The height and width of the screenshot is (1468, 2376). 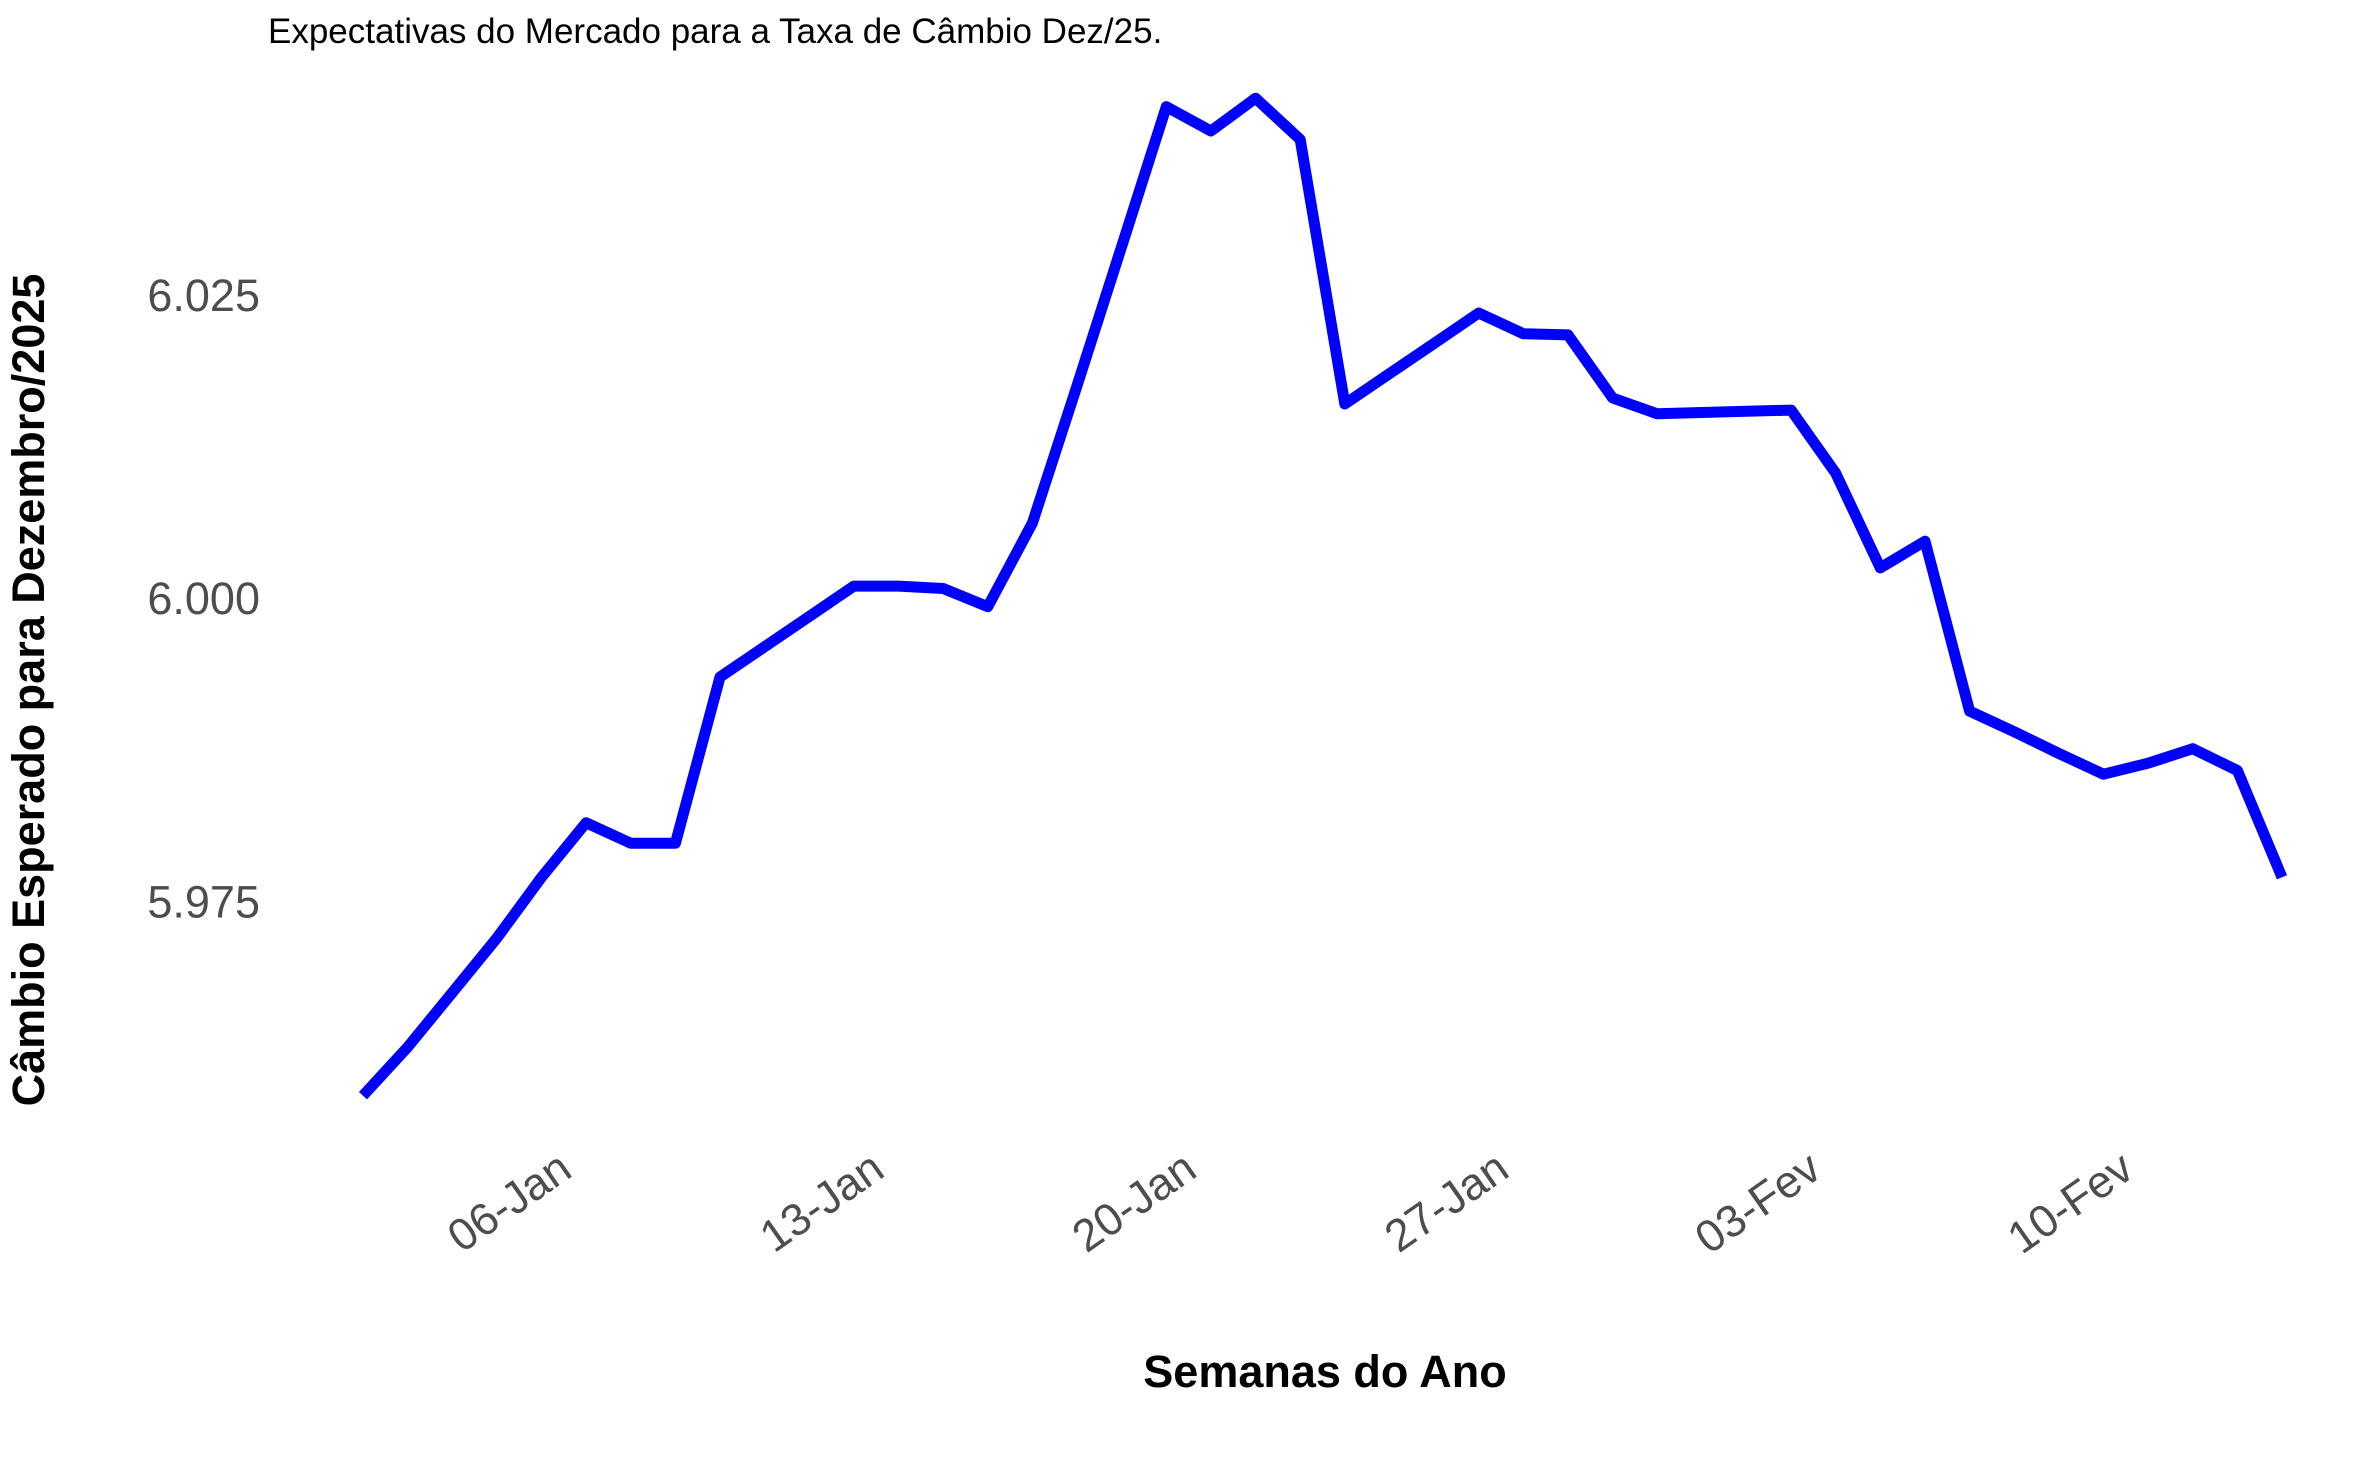 What do you see at coordinates (1290, 1202) in the screenshot?
I see `x-axis-tick-labels: 06-Jan 13-Jan 20-Jan 27-Jan 03-Fev 10-Fev` at bounding box center [1290, 1202].